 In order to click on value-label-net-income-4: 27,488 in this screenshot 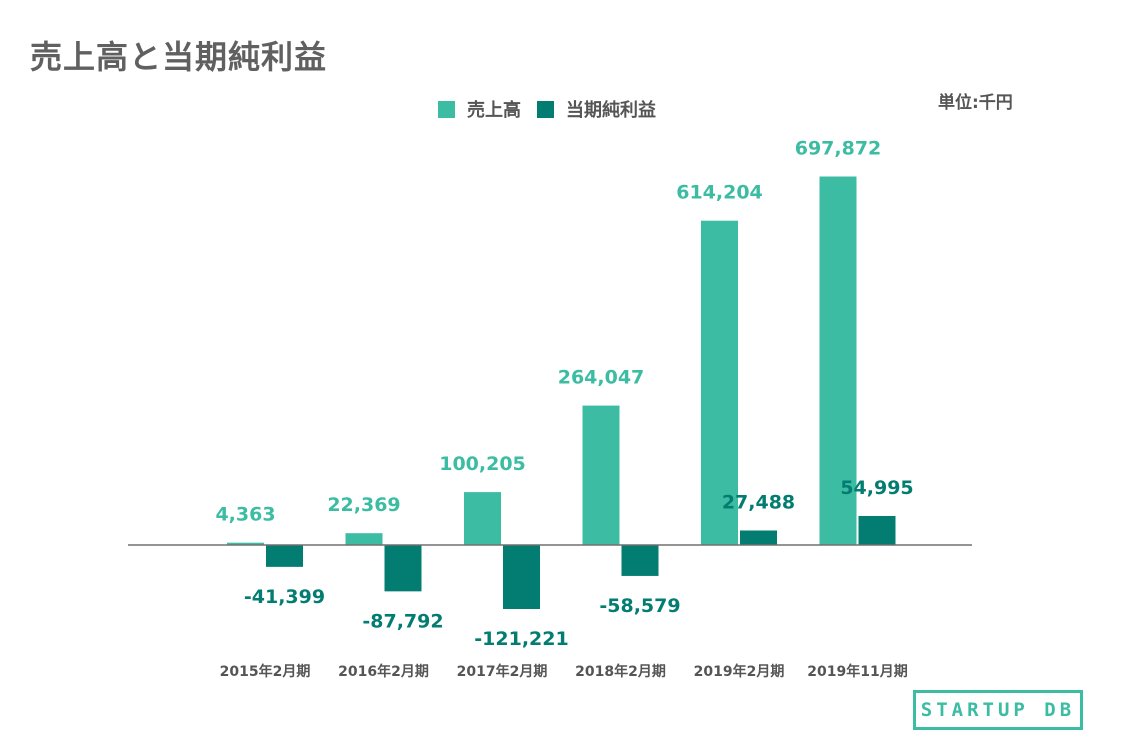, I will do `click(758, 502)`.